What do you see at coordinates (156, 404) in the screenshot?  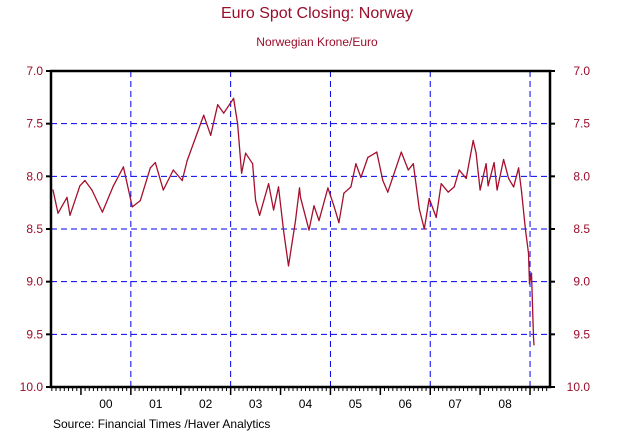 I see `x-tick-label: 01` at bounding box center [156, 404].